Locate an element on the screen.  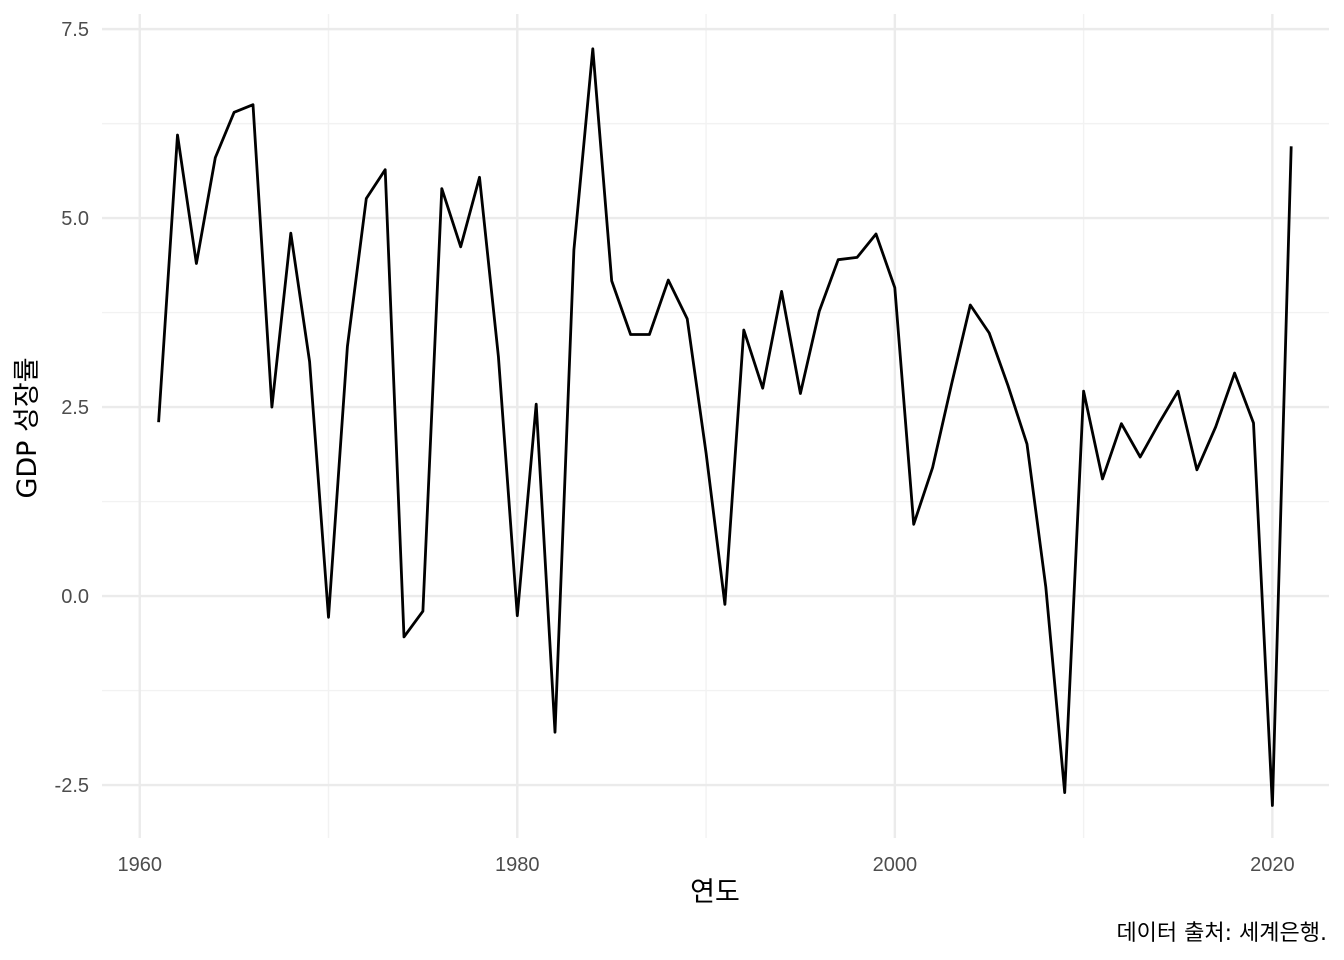
x-axis-title: 연도 is located at coordinates (715, 892).